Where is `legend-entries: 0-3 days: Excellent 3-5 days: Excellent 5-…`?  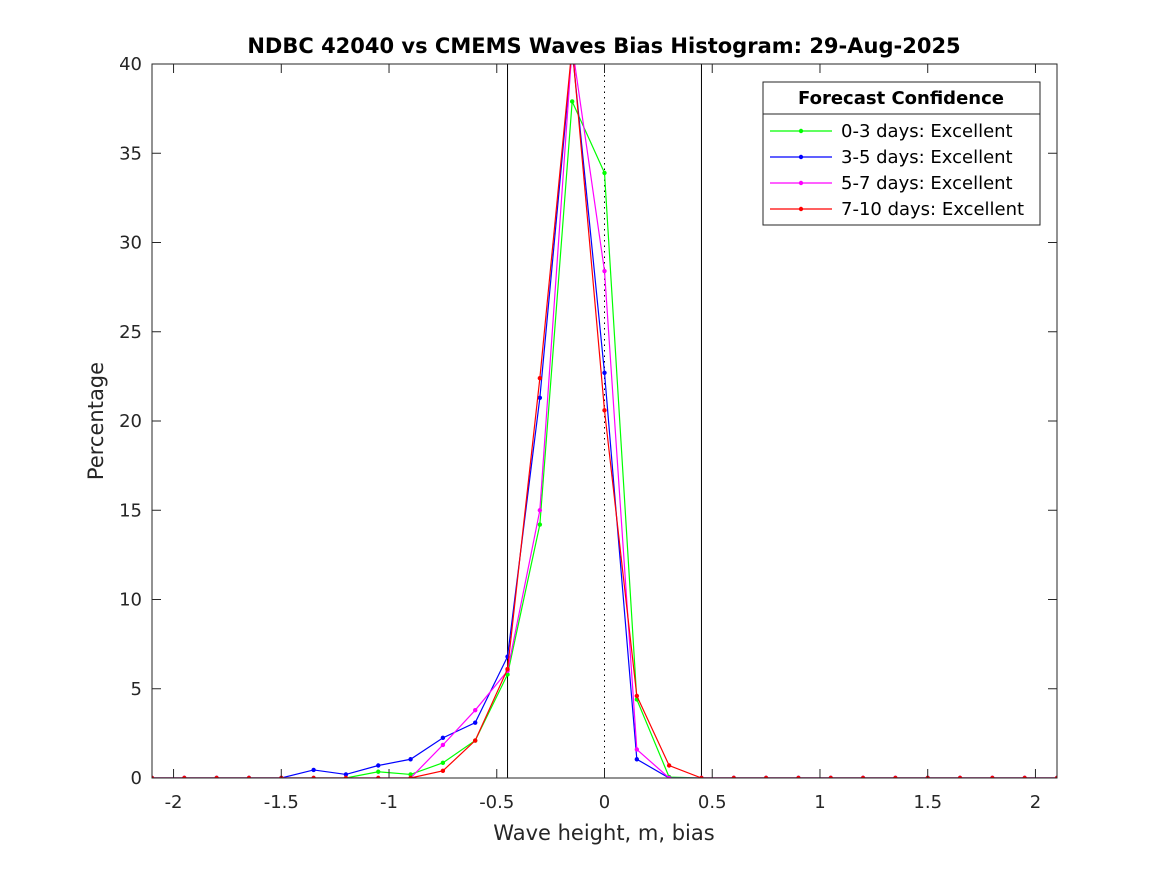
legend-entries: 0-3 days: Excellent 3-5 days: Excellent 5-… is located at coordinates (897, 170).